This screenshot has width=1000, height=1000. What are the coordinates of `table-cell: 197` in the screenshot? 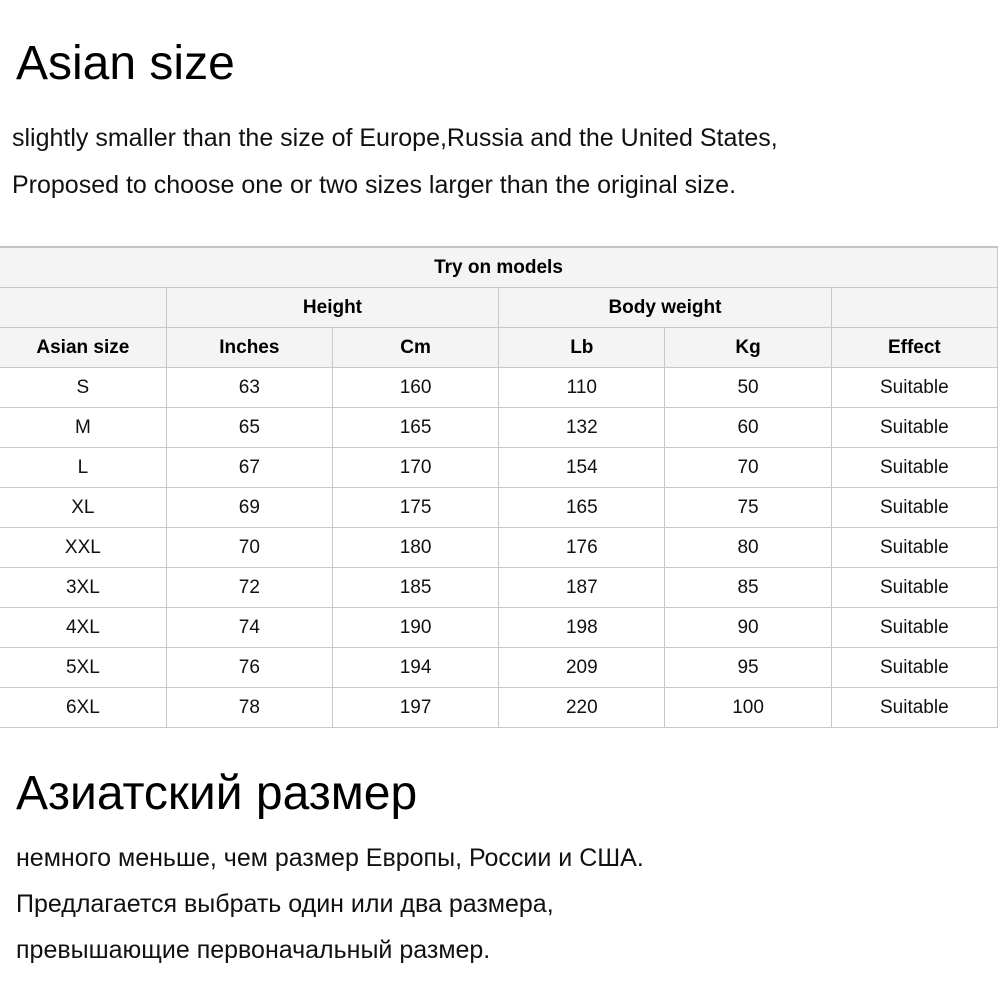 It's located at (415, 707).